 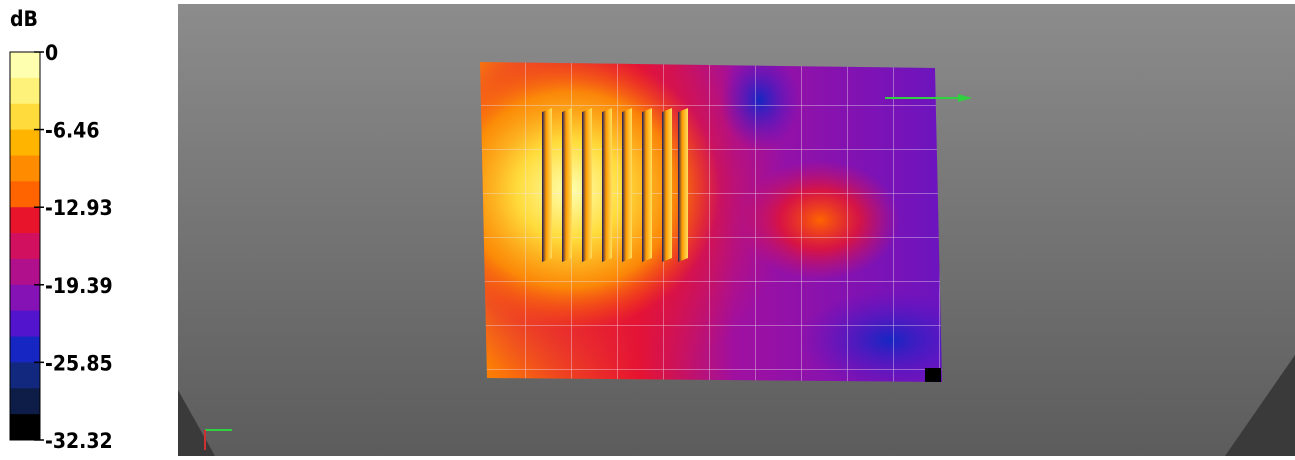 What do you see at coordinates (79, 363) in the screenshot?
I see `colorbar-tick-label: -25.85` at bounding box center [79, 363].